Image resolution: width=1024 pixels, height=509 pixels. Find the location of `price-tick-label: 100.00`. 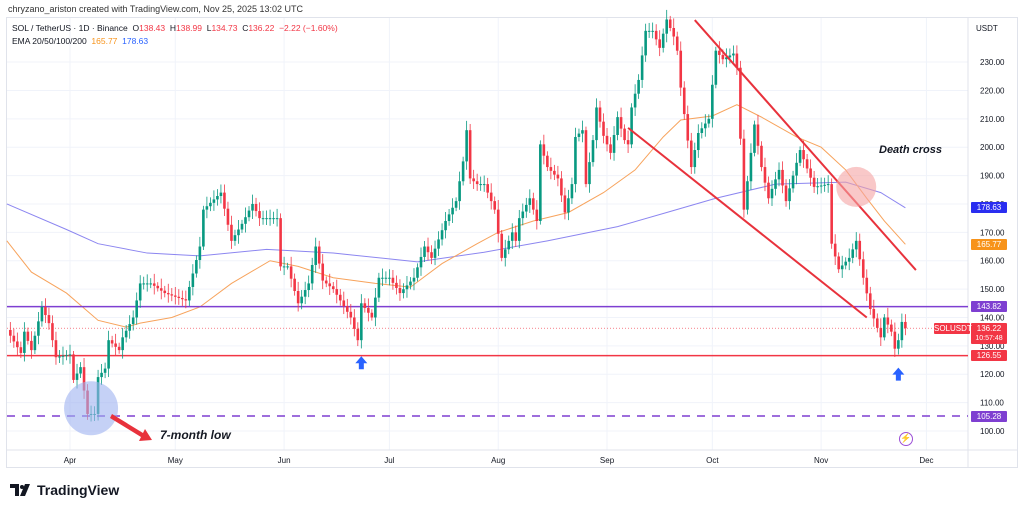

price-tick-label: 100.00 is located at coordinates (992, 431).